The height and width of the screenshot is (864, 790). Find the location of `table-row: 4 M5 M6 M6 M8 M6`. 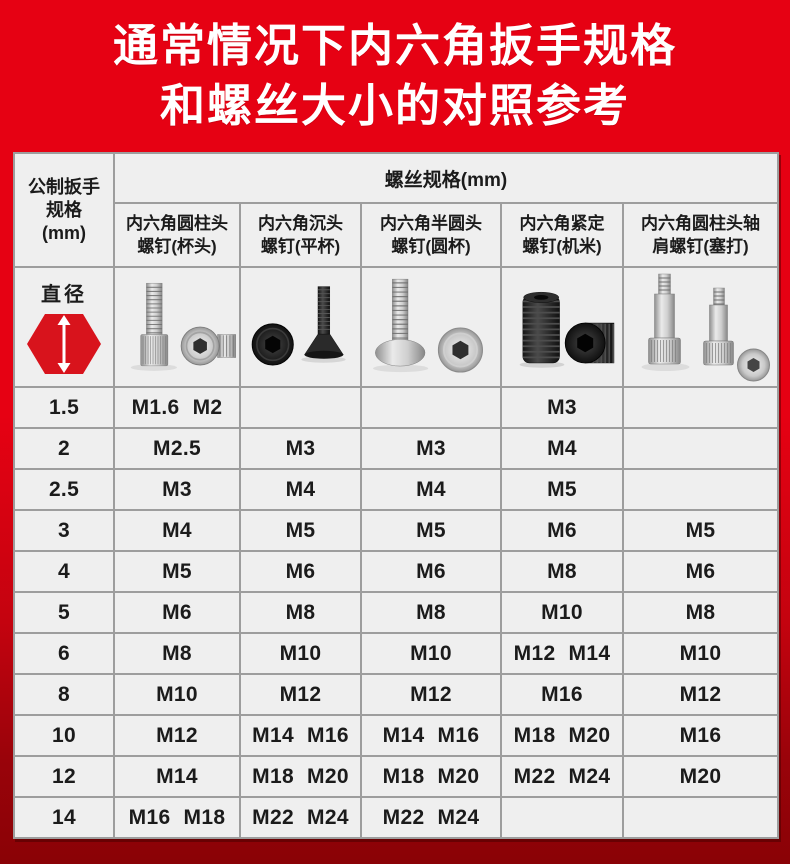

table-row: 4 M5 M6 M6 M8 M6 is located at coordinates (396, 571).